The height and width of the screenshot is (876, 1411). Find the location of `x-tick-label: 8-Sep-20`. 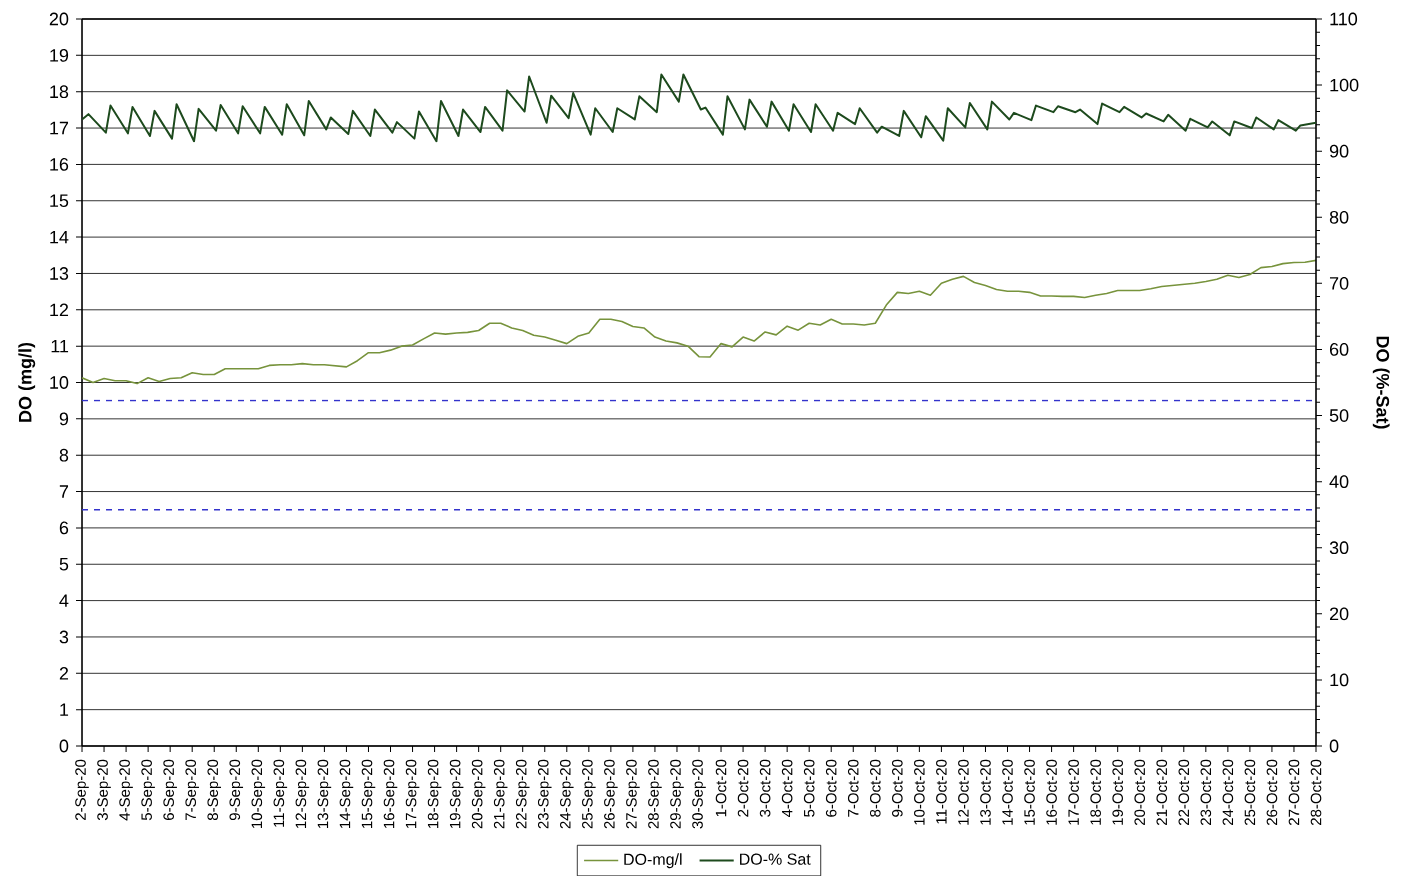

x-tick-label: 8-Sep-20 is located at coordinates (214, 789).